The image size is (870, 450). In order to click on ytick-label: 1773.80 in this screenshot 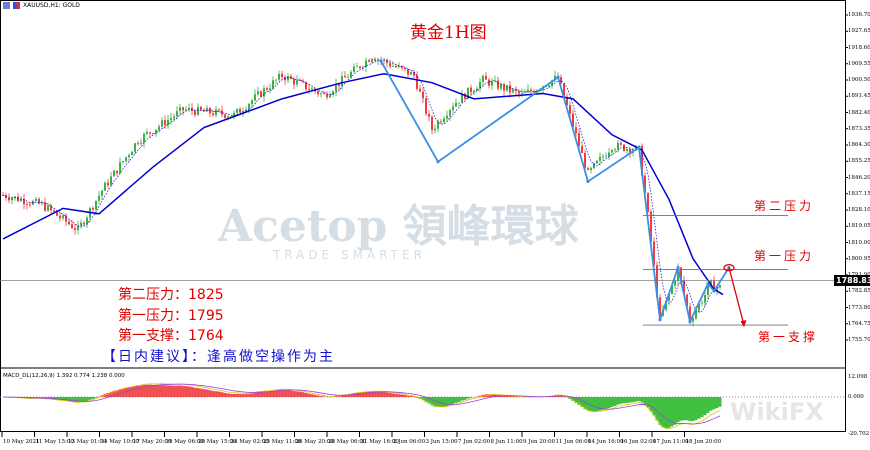, I will do `click(859, 307)`.